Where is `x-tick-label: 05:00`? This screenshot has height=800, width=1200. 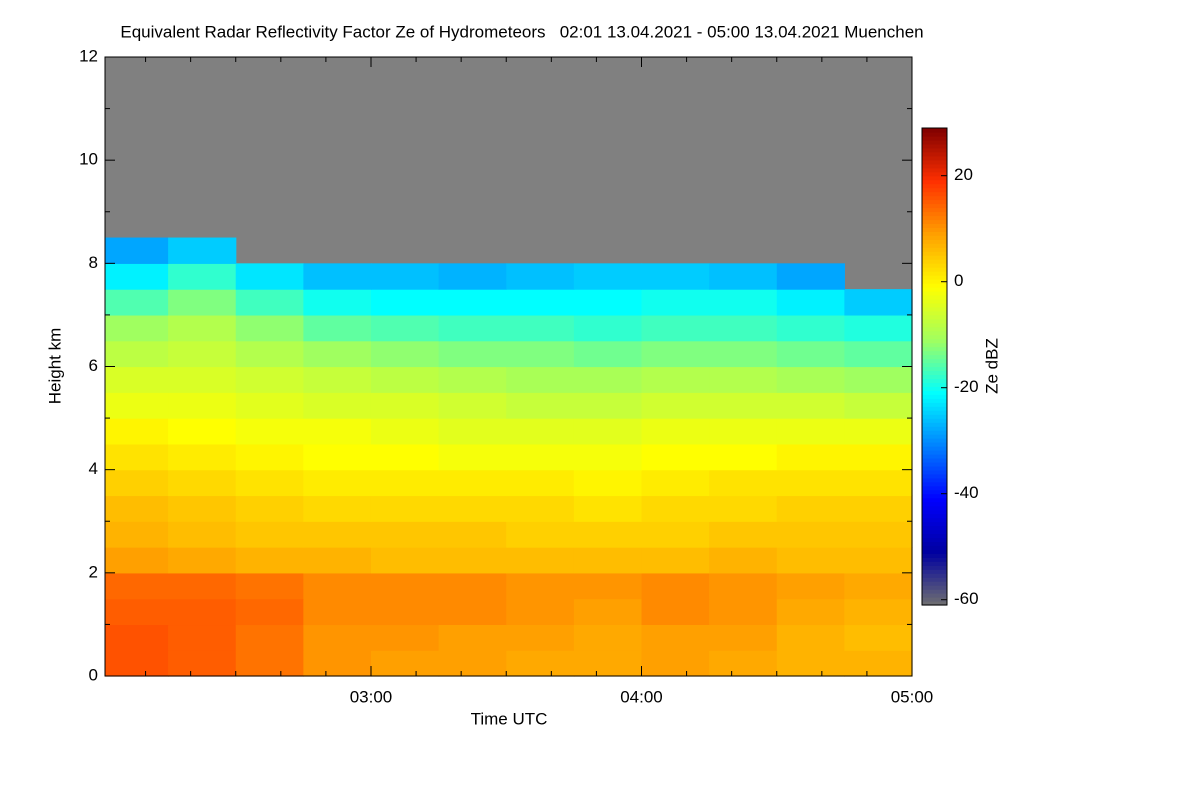 x-tick-label: 05:00 is located at coordinates (912, 696).